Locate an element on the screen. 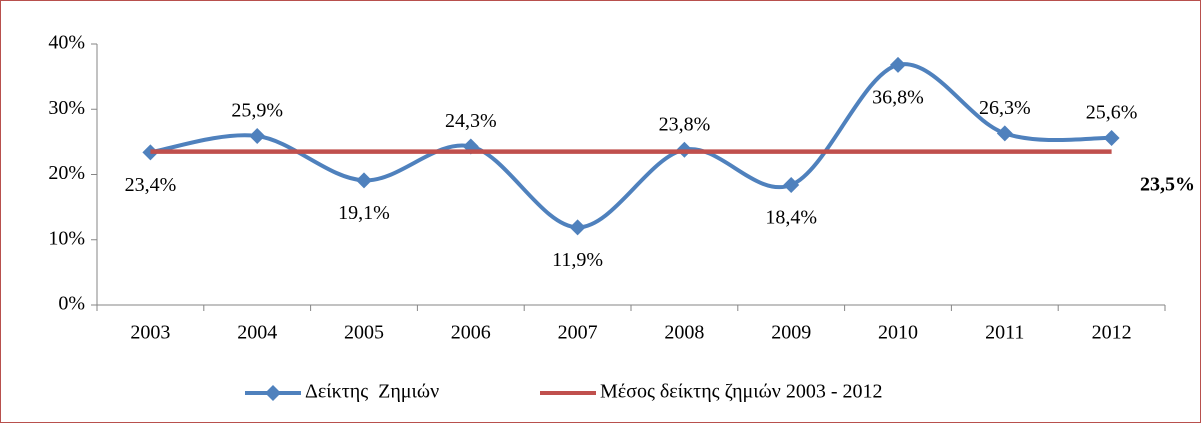 The width and height of the screenshot is (1202, 424). data-label: 23,4% is located at coordinates (151, 185).